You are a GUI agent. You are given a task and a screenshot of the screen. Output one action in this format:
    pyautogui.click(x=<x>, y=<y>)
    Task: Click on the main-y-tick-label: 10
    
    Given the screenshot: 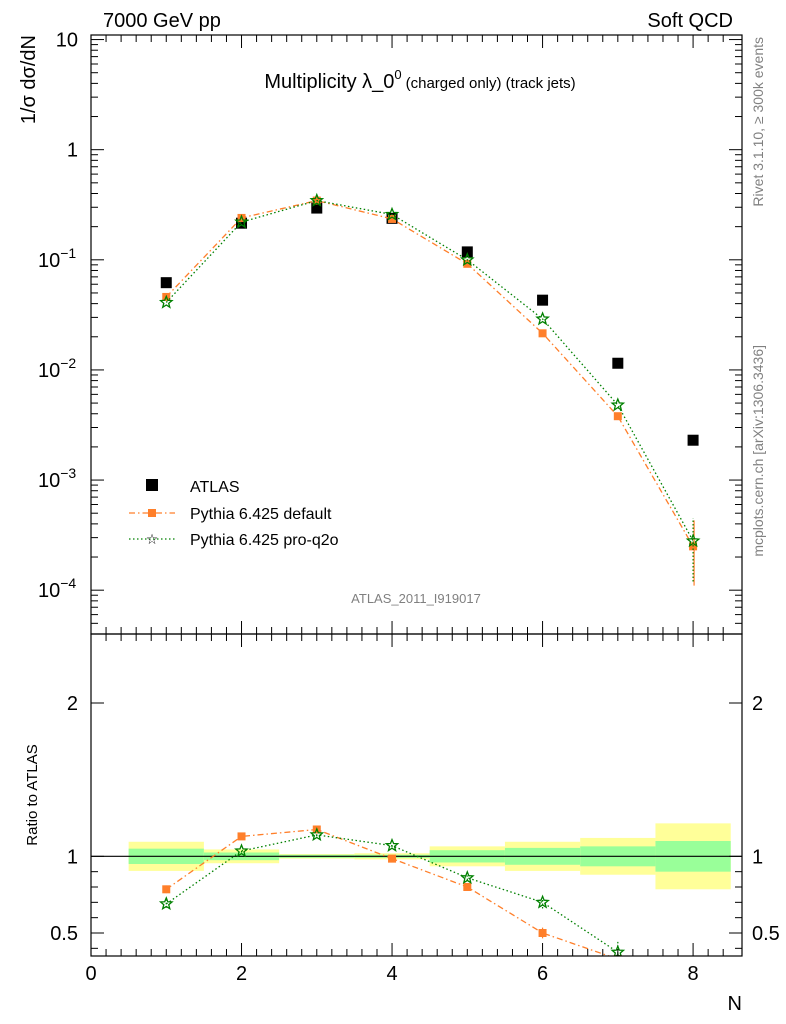 What is the action you would take?
    pyautogui.click(x=67, y=41)
    